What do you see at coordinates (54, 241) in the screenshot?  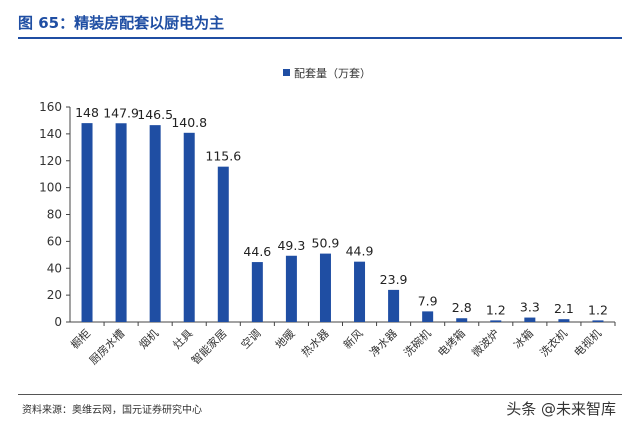 I see `y-tick-label: 60` at bounding box center [54, 241].